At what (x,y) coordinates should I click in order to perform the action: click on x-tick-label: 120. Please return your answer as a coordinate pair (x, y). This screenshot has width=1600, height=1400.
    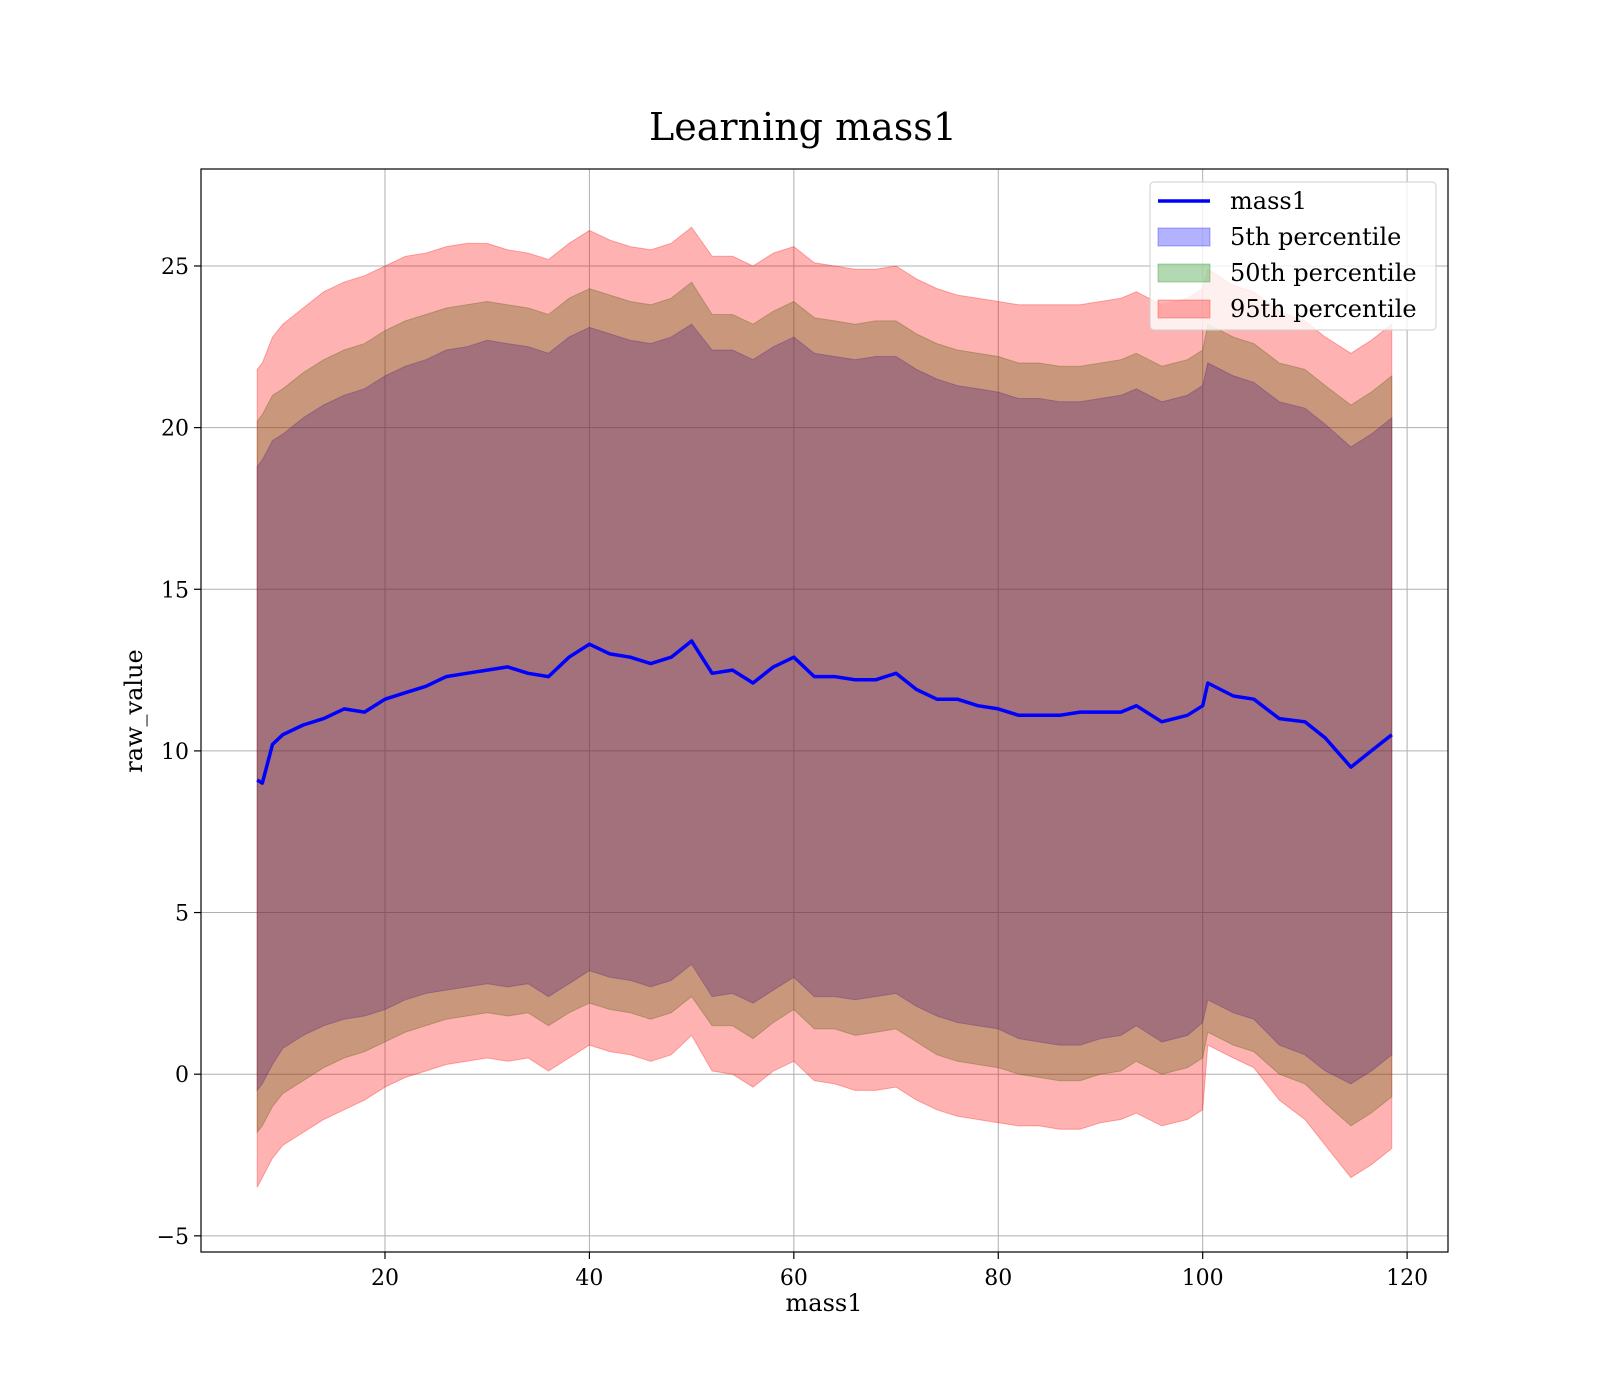
    Looking at the image, I should click on (1407, 1278).